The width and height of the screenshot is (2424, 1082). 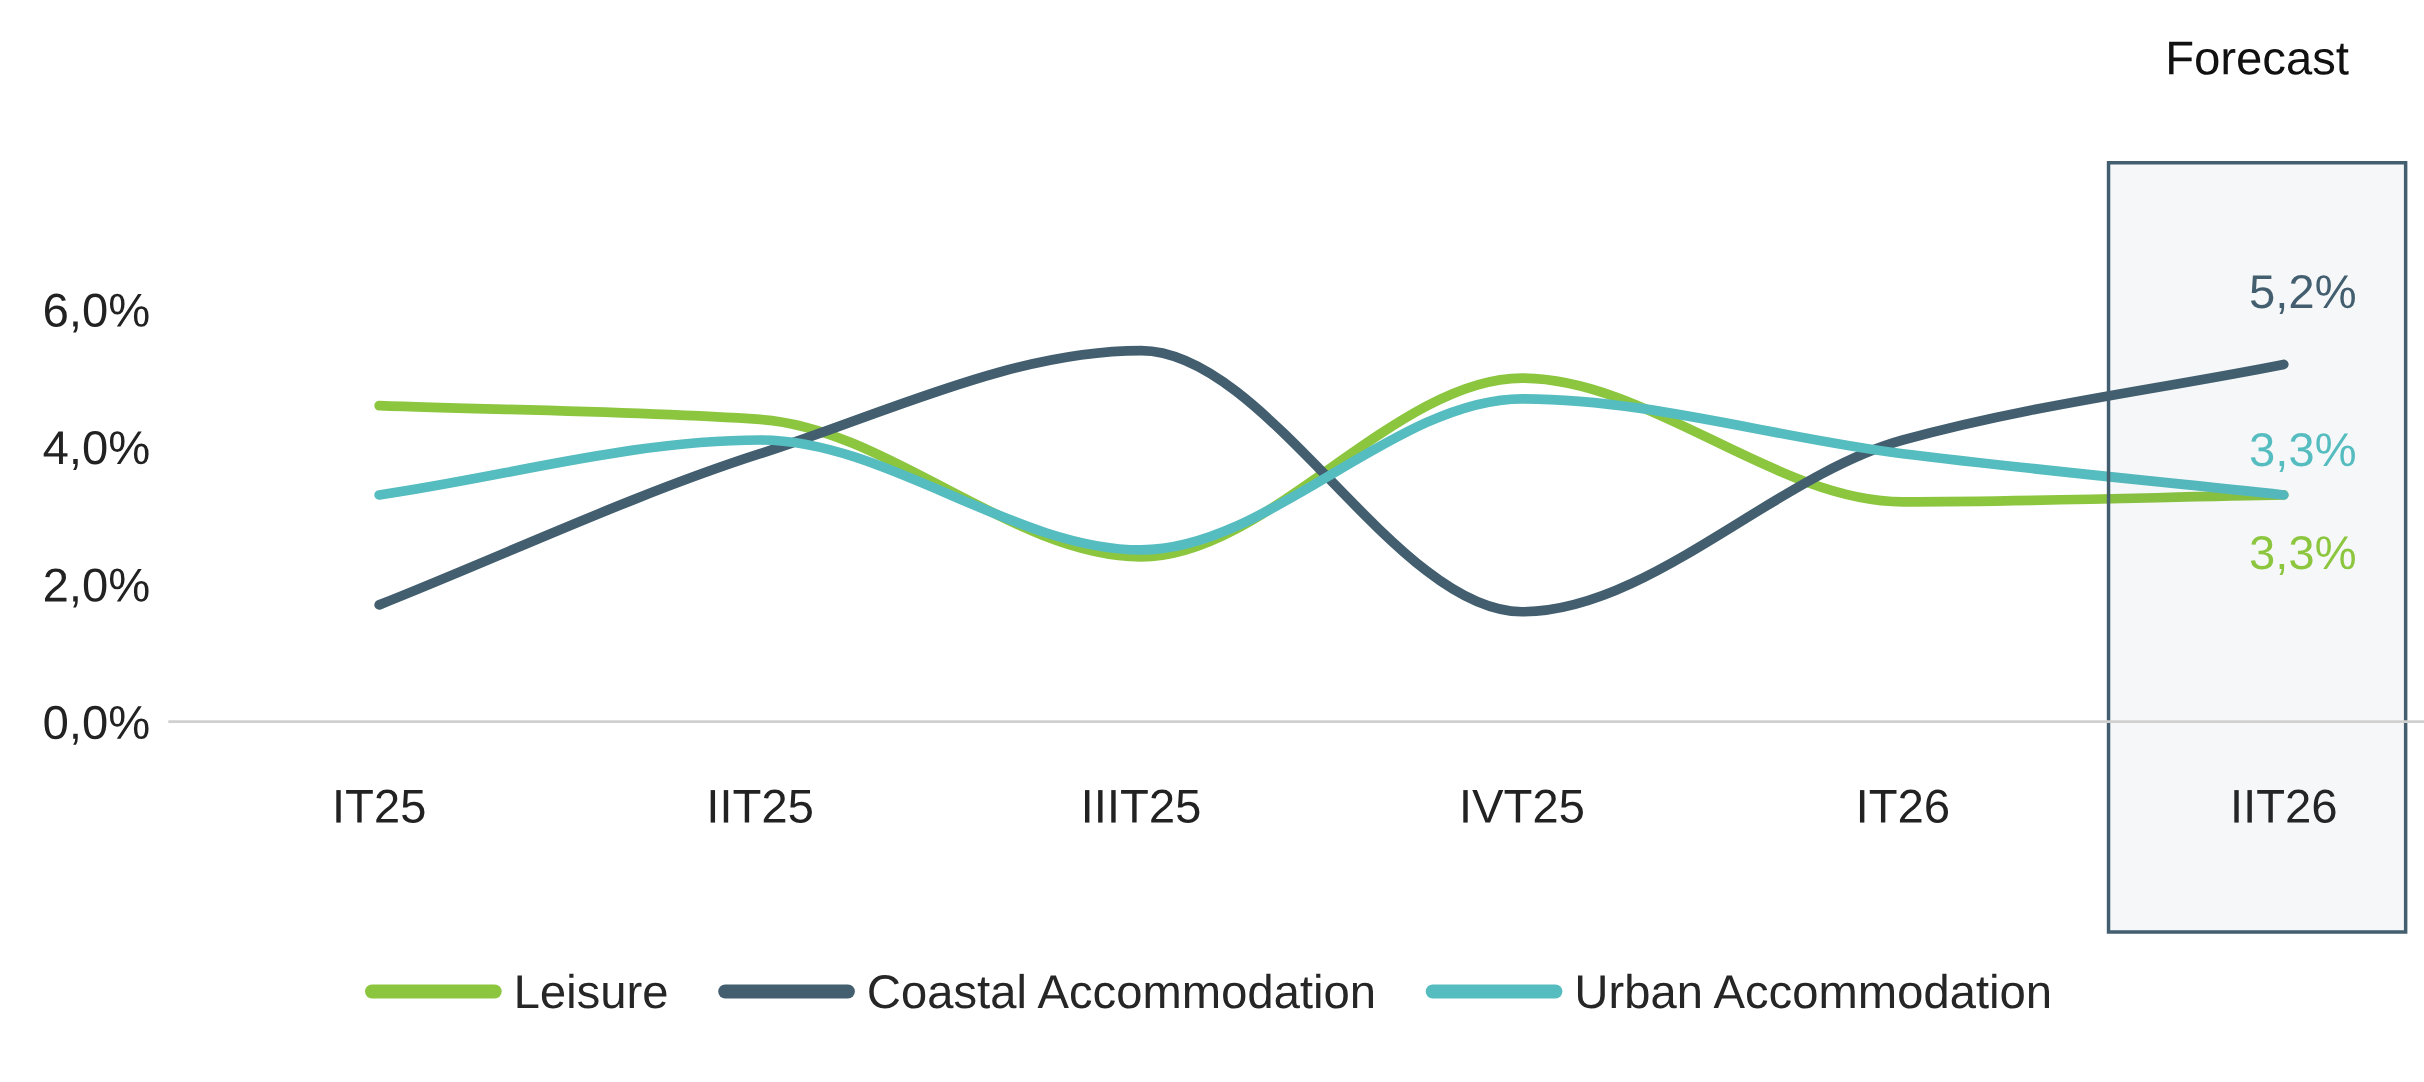 What do you see at coordinates (1523, 806) in the screenshot?
I see `x-tick-label: IVT25` at bounding box center [1523, 806].